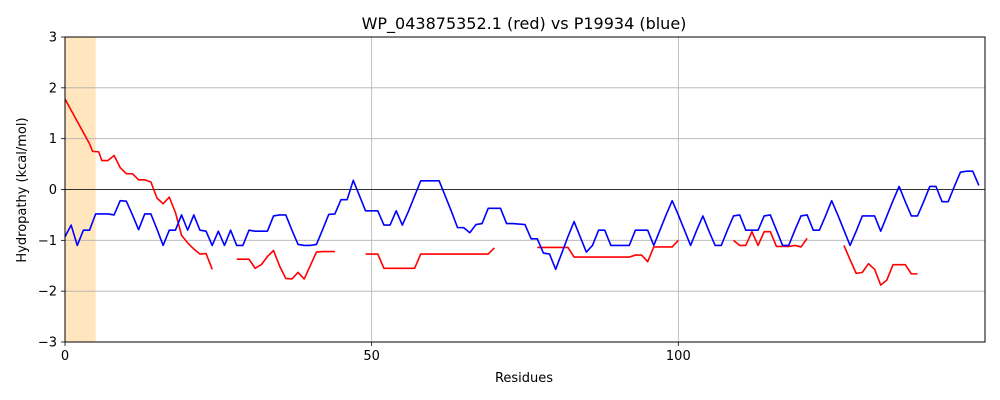 This screenshot has width=1000, height=400. I want to click on chart-title: WP_043875352.1 (red) vs P19934 (blue), so click(524, 24).